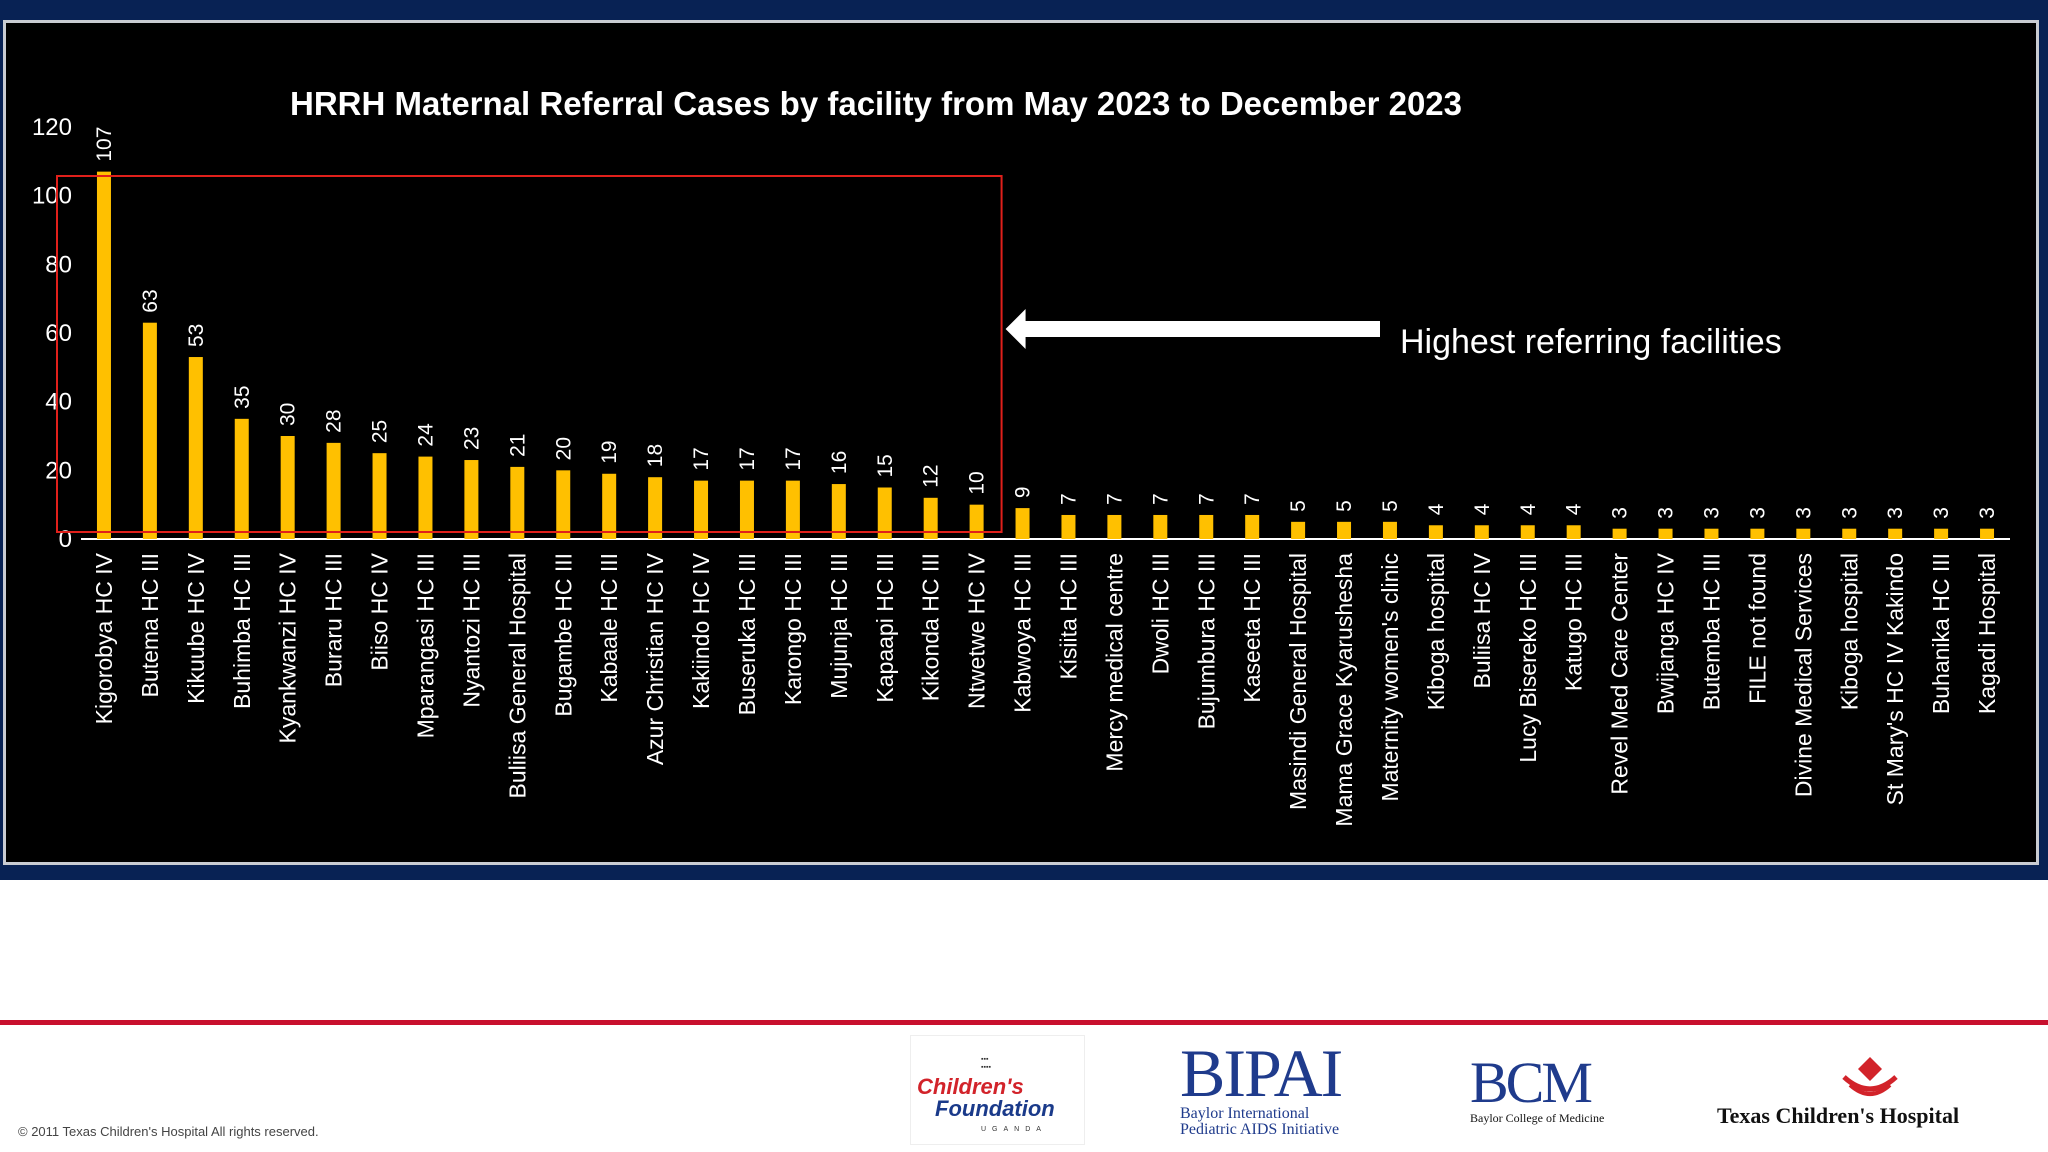 This screenshot has width=2048, height=1152. Describe the element at coordinates (1068, 616) in the screenshot. I see `x-tick-label: Kisiita HC III` at that location.